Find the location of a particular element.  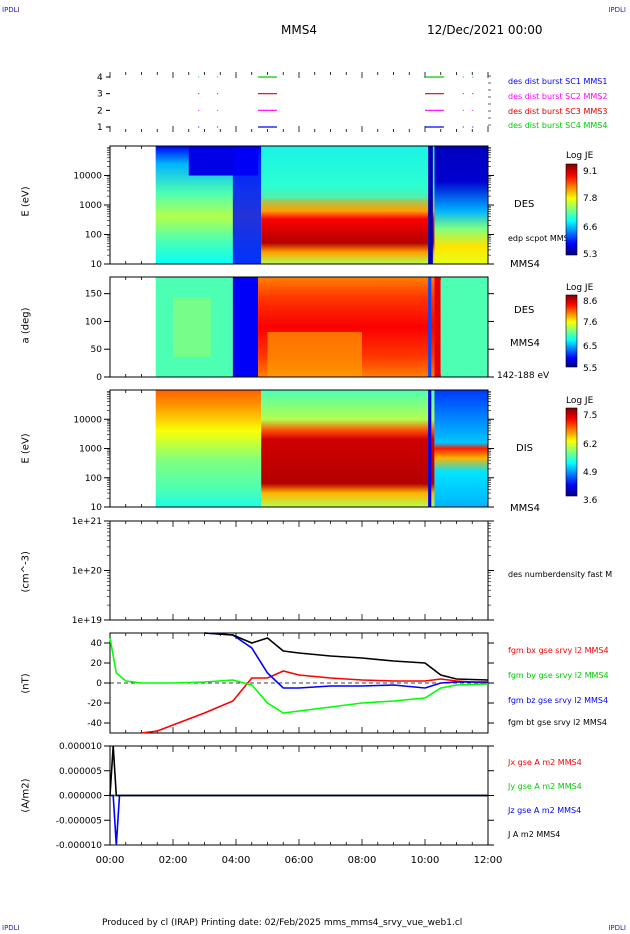

legend-jz: Jz gse A m2 MMS4 is located at coordinates (545, 810).